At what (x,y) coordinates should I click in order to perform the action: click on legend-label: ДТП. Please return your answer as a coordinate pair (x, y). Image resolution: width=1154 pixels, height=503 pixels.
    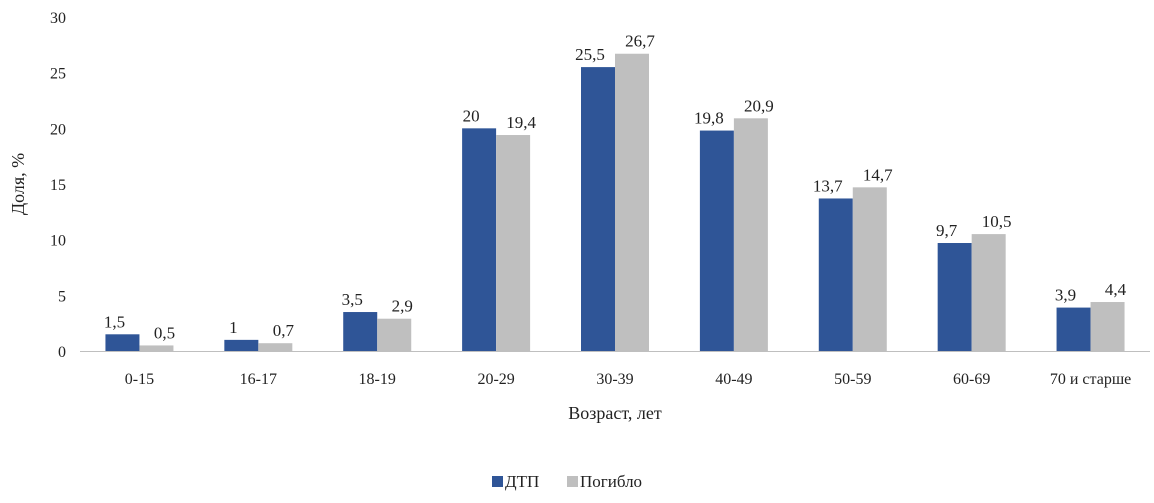
    Looking at the image, I should click on (522, 481).